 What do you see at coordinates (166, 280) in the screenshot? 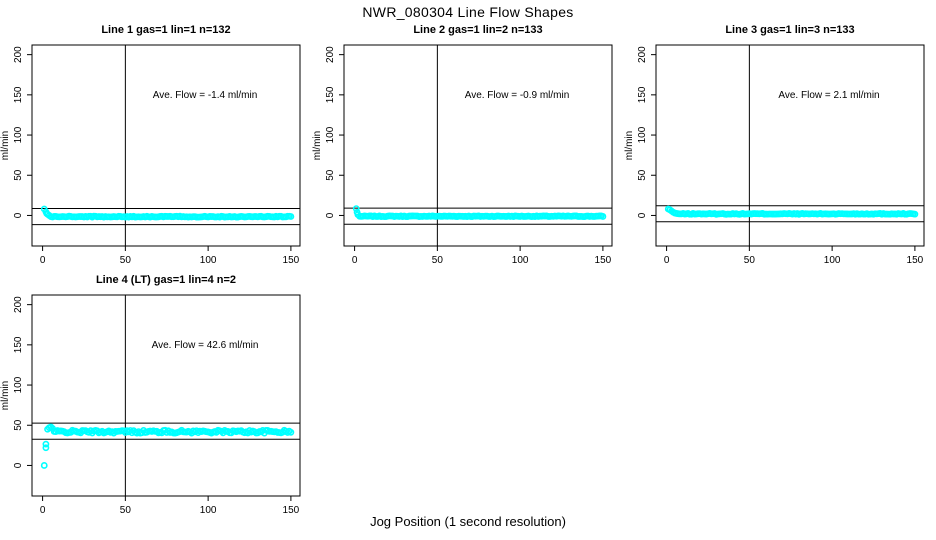
I see `ptitle-text: Line 4 (LT) gas=1 lin=4 n=2` at bounding box center [166, 280].